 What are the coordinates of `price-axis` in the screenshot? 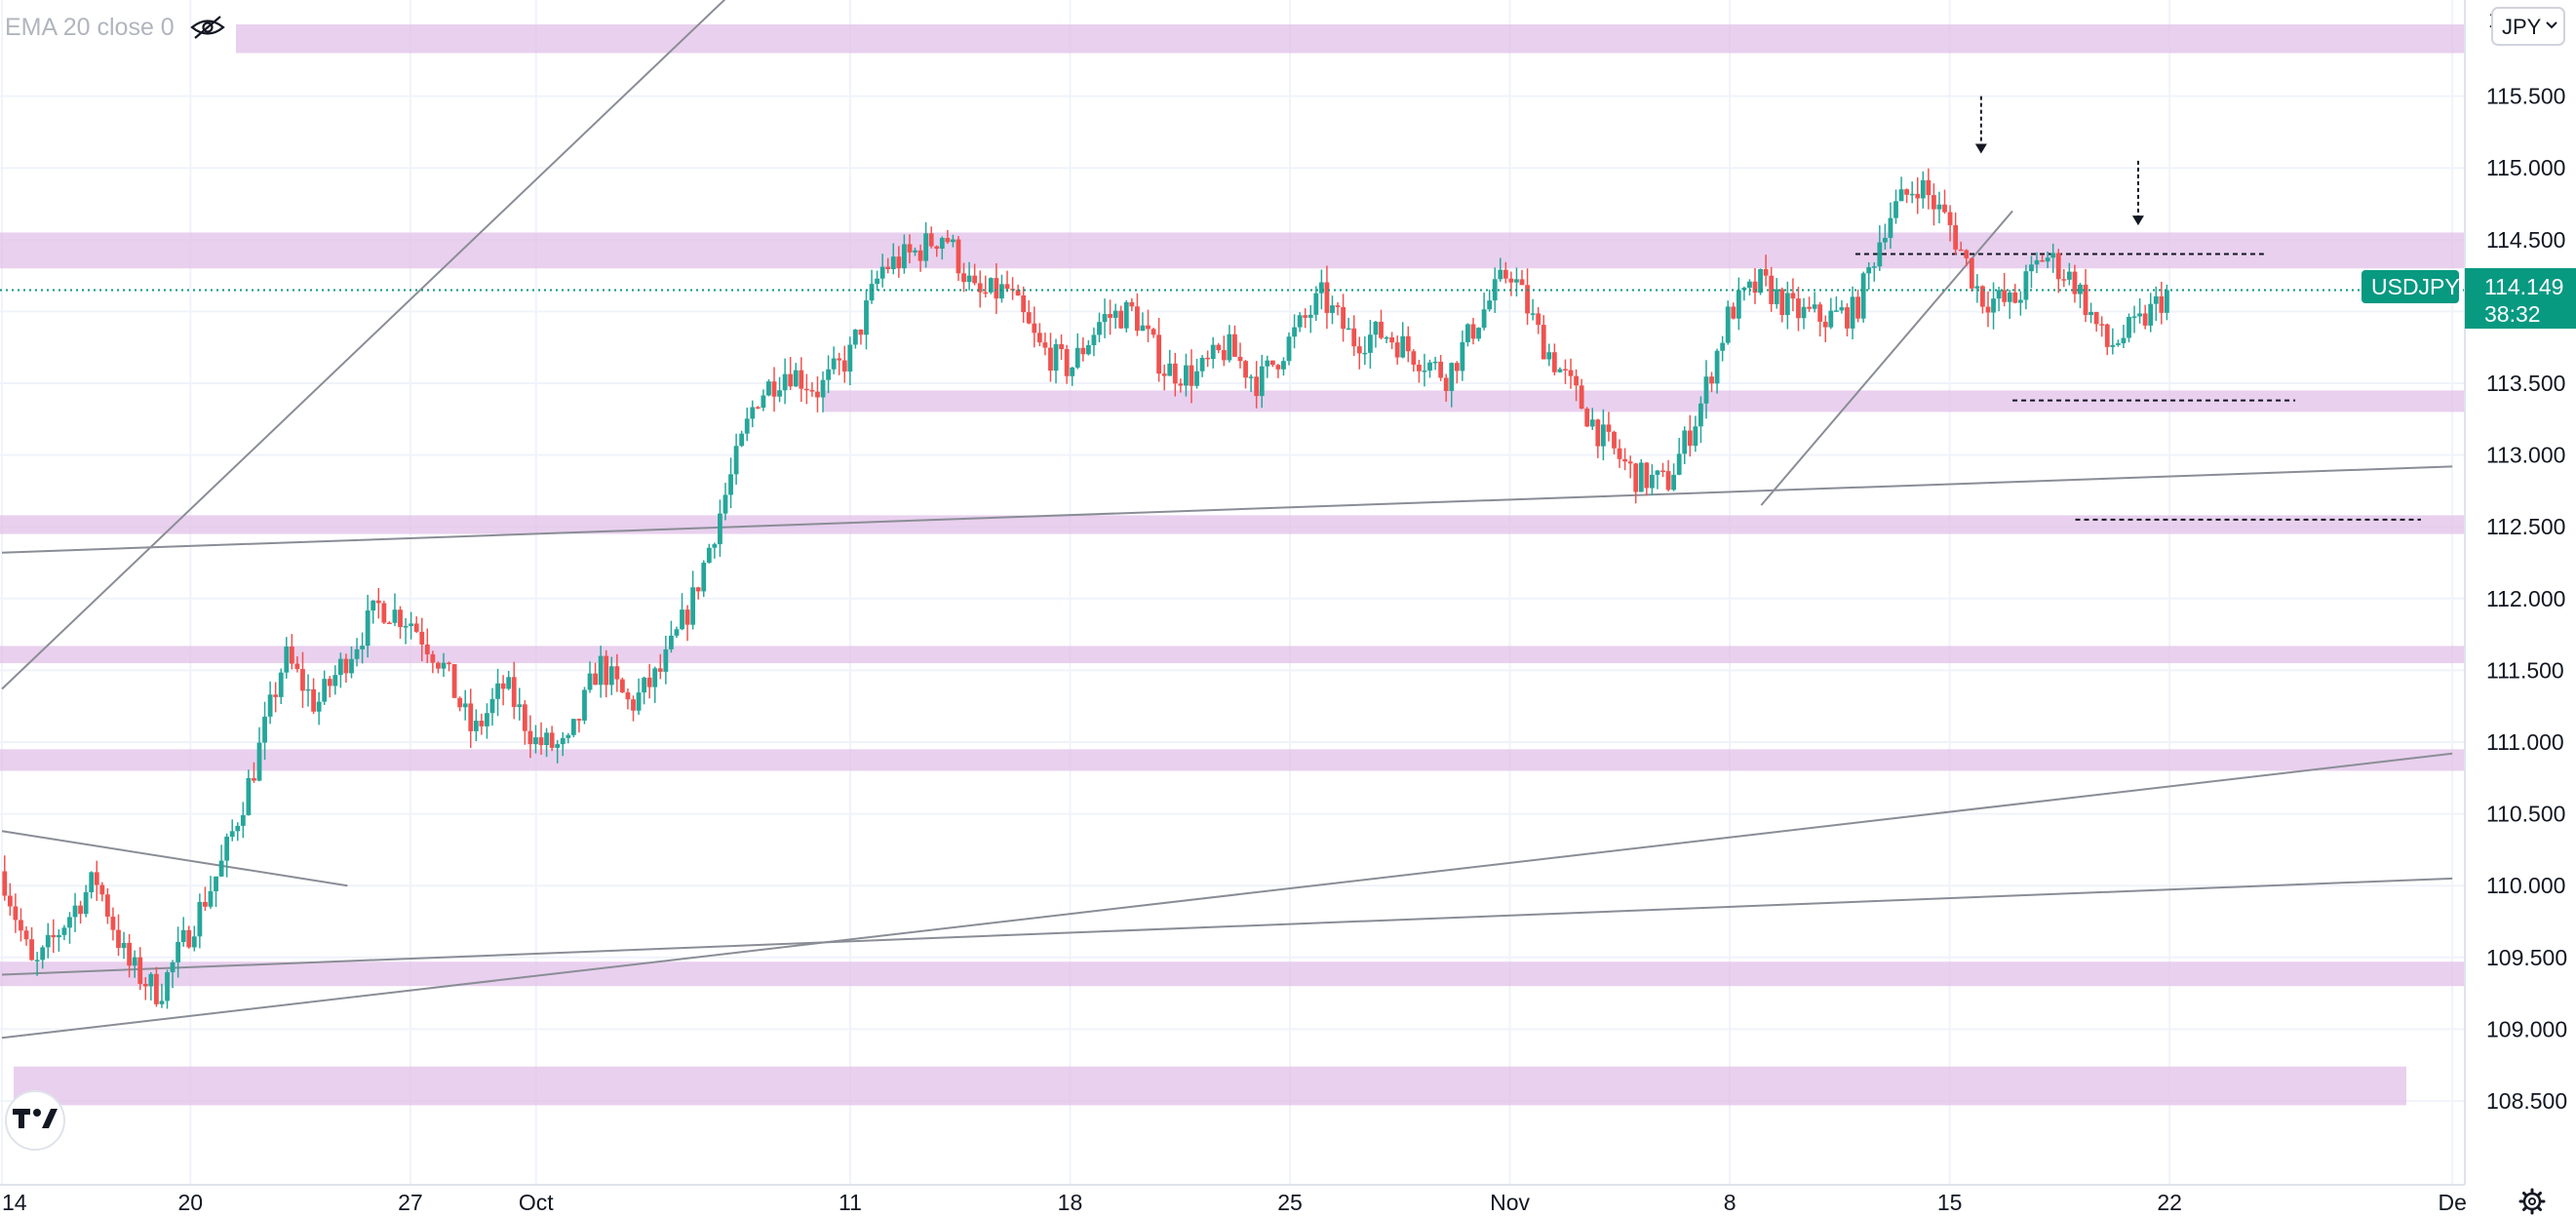 It's located at (2520, 608).